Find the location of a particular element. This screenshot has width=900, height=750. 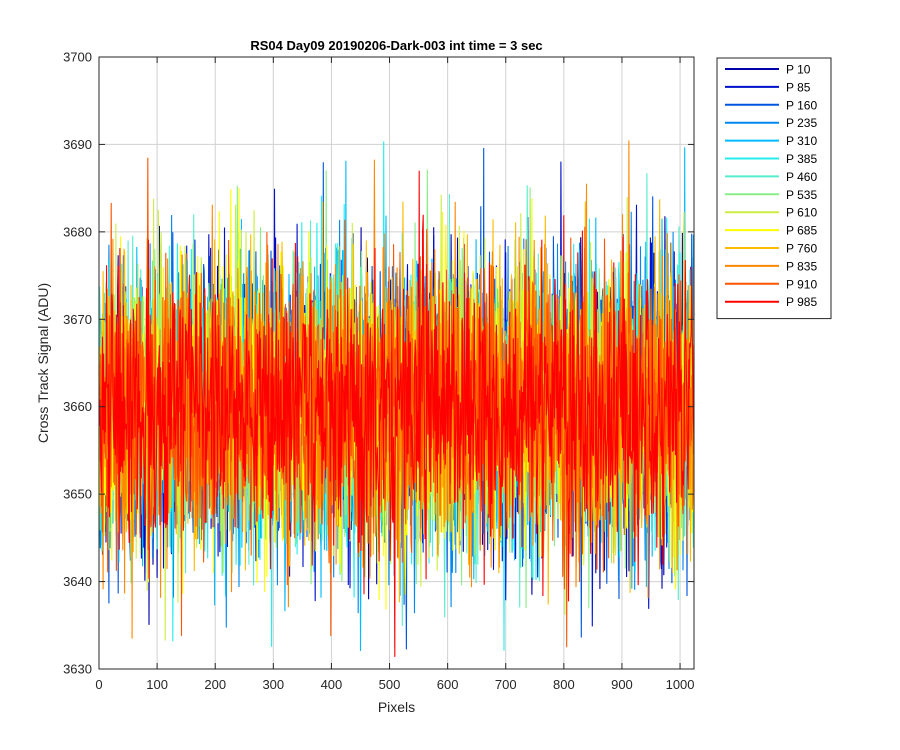

legend-entry-label: P 460 is located at coordinates (801, 177).